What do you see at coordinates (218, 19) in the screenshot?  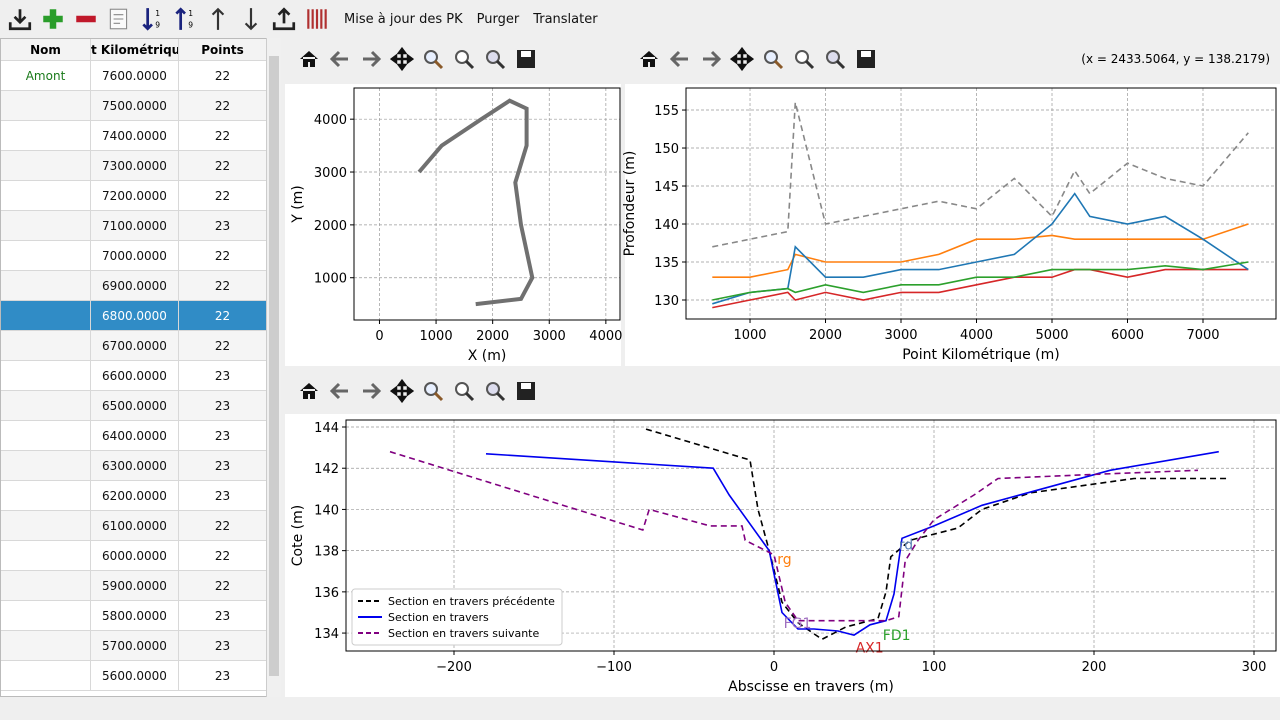 I see `move-up` at bounding box center [218, 19].